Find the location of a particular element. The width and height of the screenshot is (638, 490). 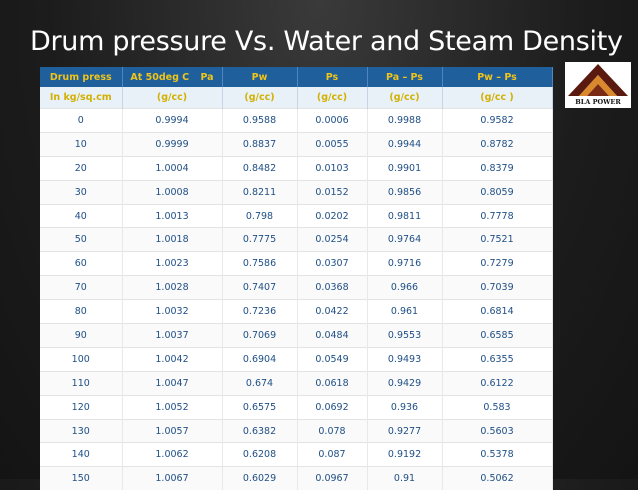

table-cell: 1.0013 is located at coordinates (172, 216).